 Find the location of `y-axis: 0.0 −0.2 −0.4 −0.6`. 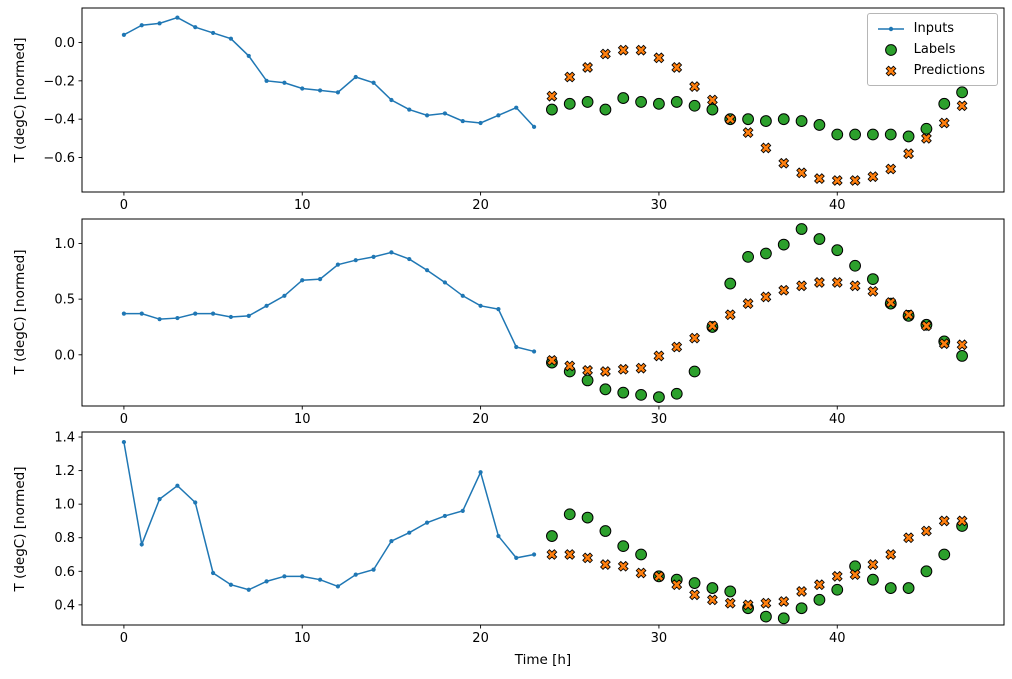

y-axis: 0.0 −0.2 −0.4 −0.6 is located at coordinates (62, 101).